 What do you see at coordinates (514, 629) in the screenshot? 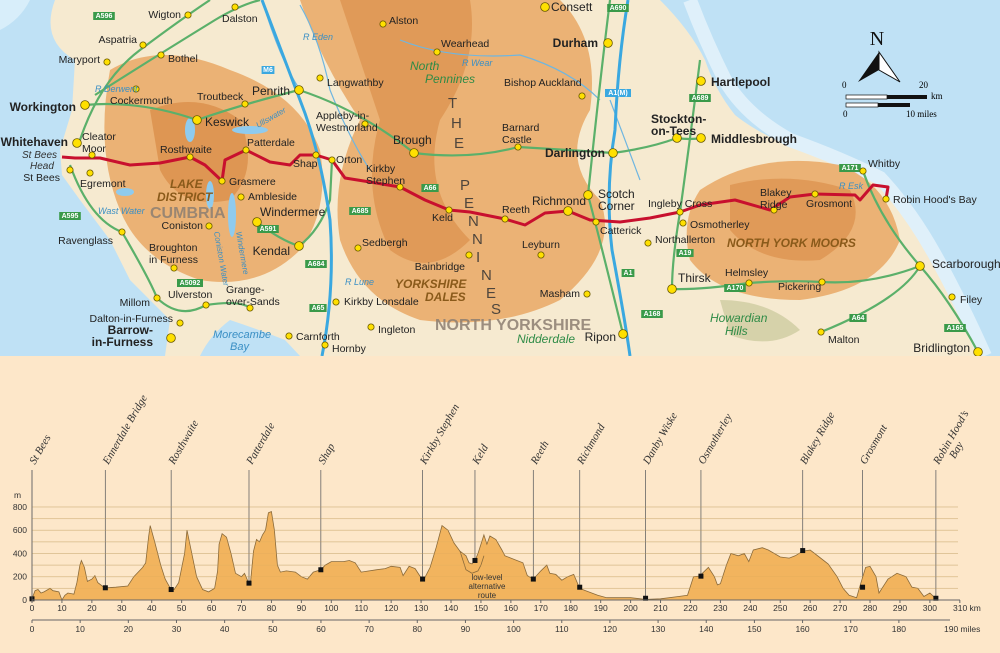
I see `miles-tick-label: 100` at bounding box center [514, 629].